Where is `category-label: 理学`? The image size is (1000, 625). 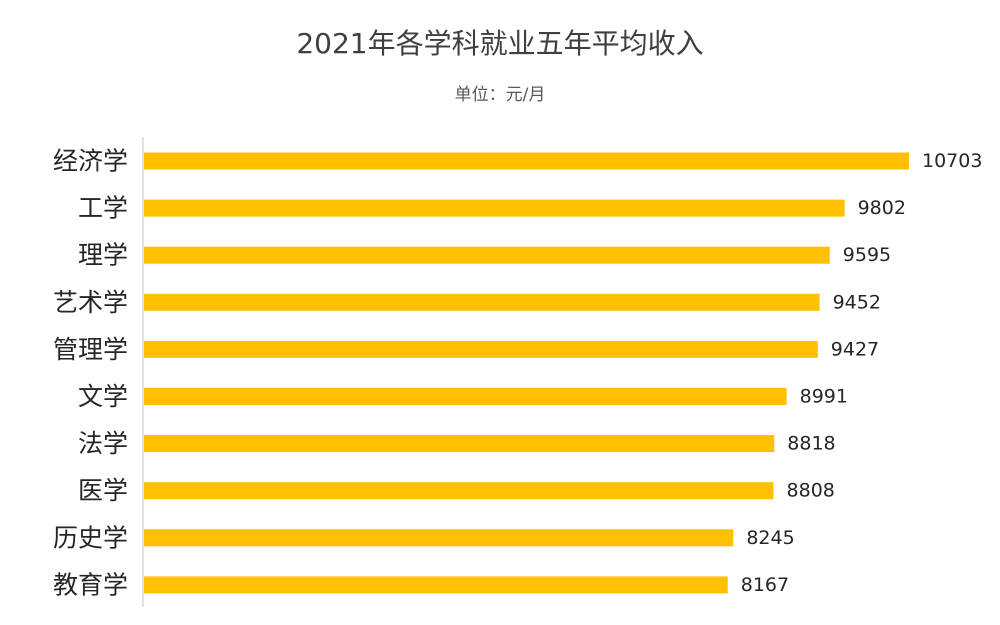
category-label: 理学 is located at coordinates (103, 255).